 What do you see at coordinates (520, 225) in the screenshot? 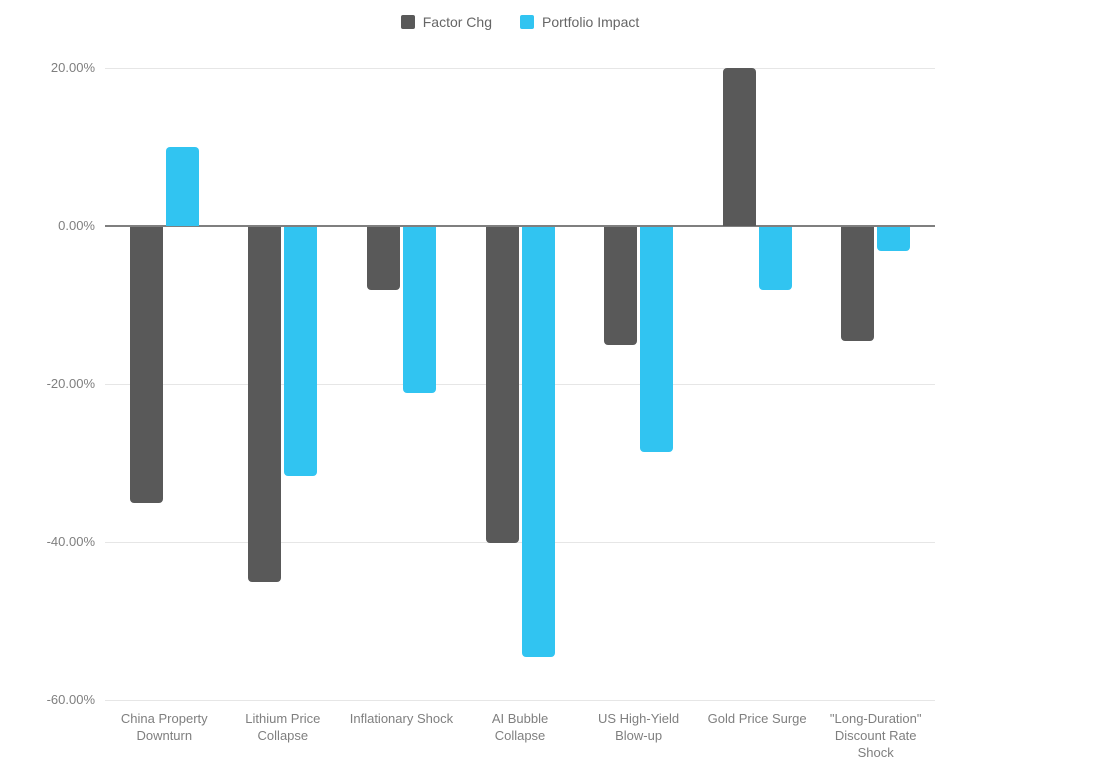
I see `zero-axis-line` at bounding box center [520, 225].